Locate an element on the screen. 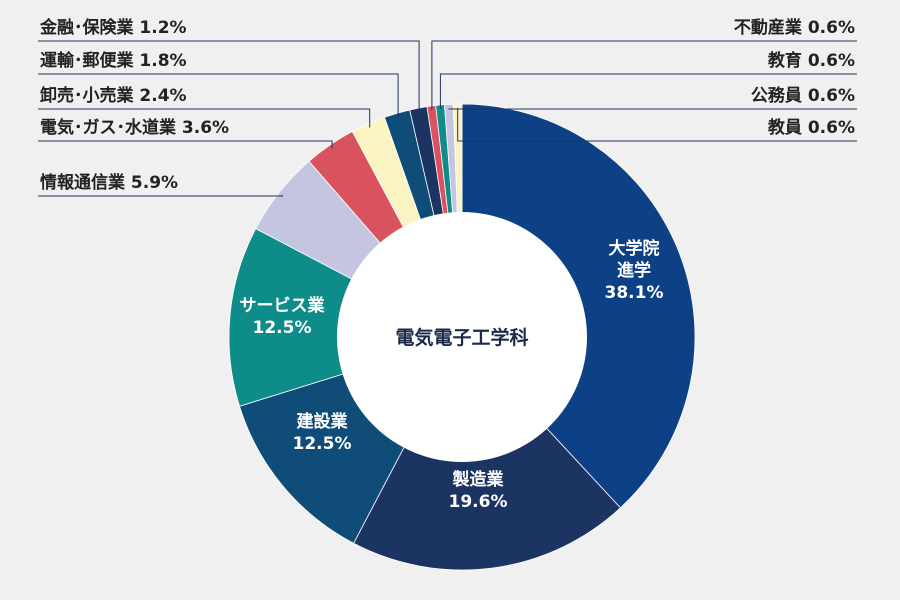  slice-label-0-line-0: 大学院 is located at coordinates (634, 248).